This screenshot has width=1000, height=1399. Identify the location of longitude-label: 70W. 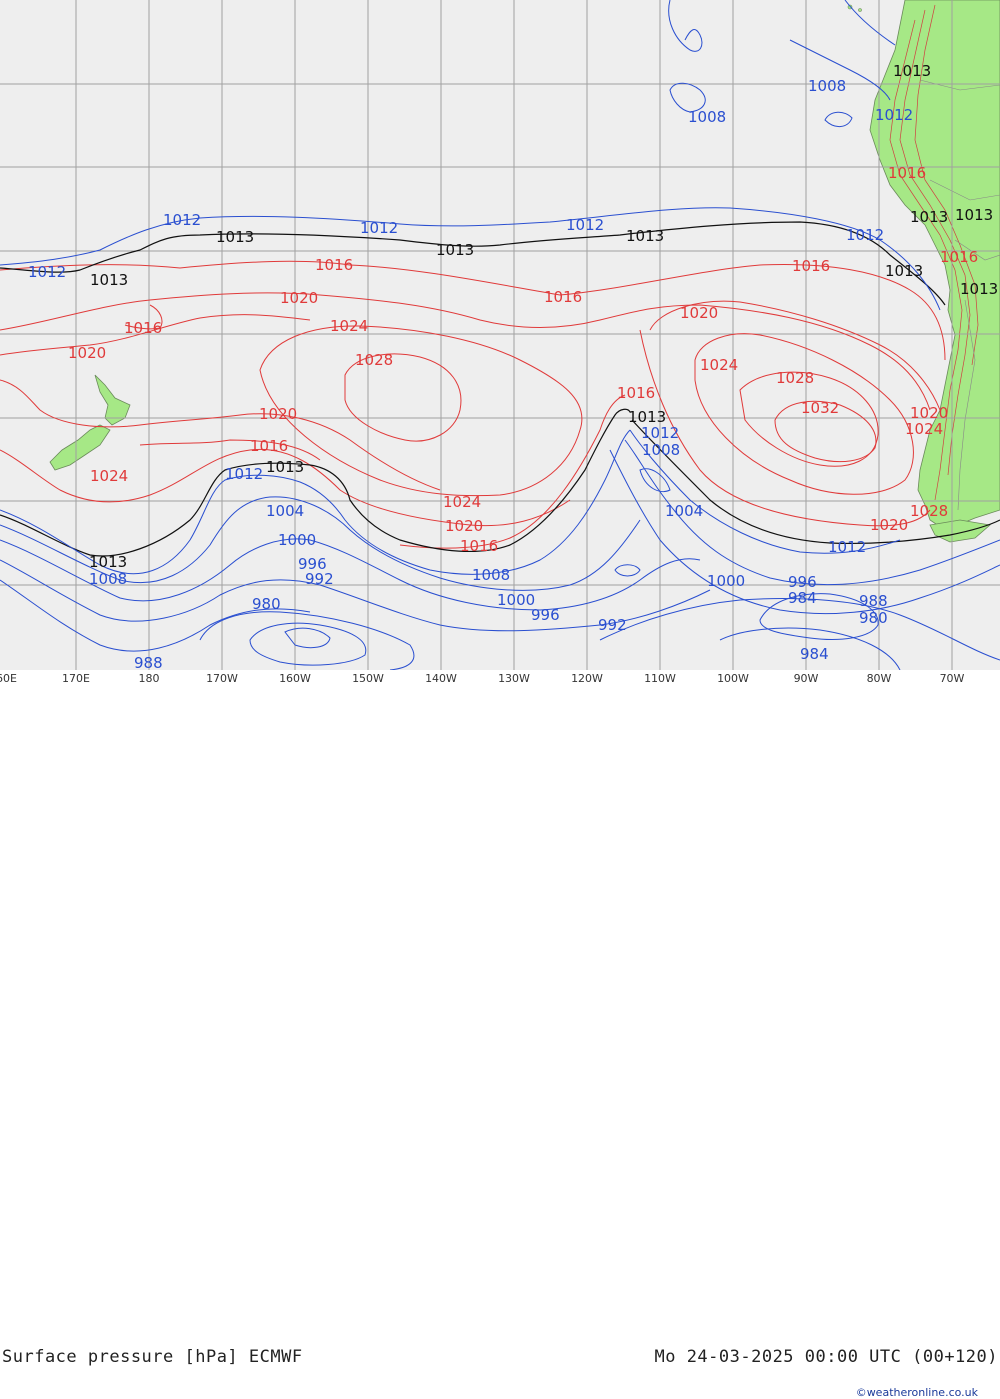
(952, 678).